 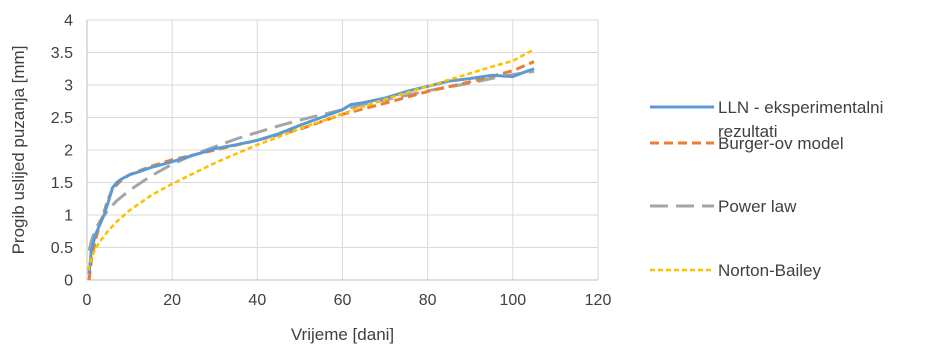 What do you see at coordinates (757, 206) in the screenshot?
I see `legend-label: Power law` at bounding box center [757, 206].